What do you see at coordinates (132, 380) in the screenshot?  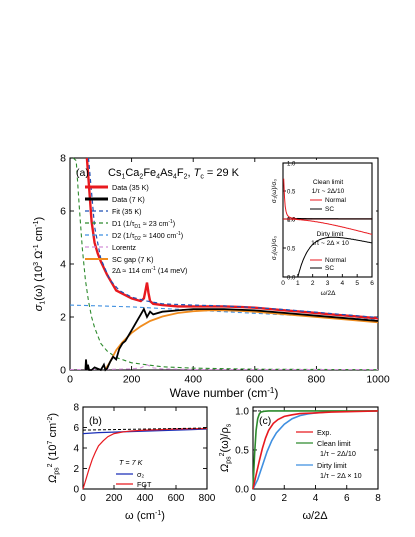 I see `pa-x-tick-label: 200` at bounding box center [132, 380].